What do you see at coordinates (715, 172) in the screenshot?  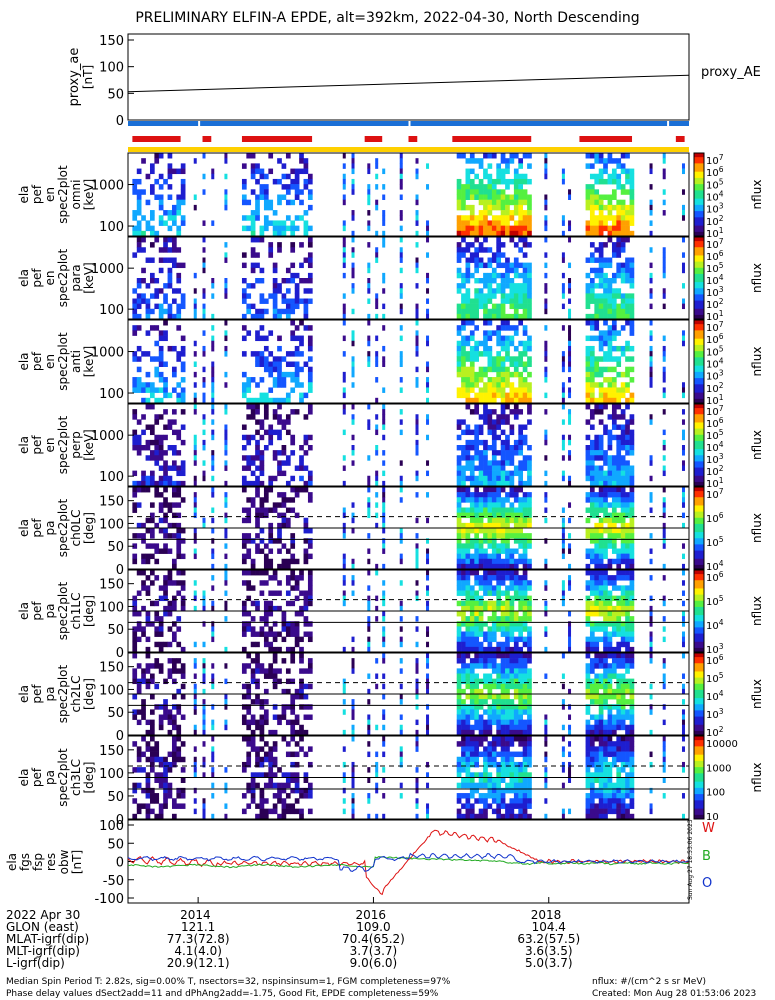 I see `colorbar-tick-label: 106` at bounding box center [715, 172].